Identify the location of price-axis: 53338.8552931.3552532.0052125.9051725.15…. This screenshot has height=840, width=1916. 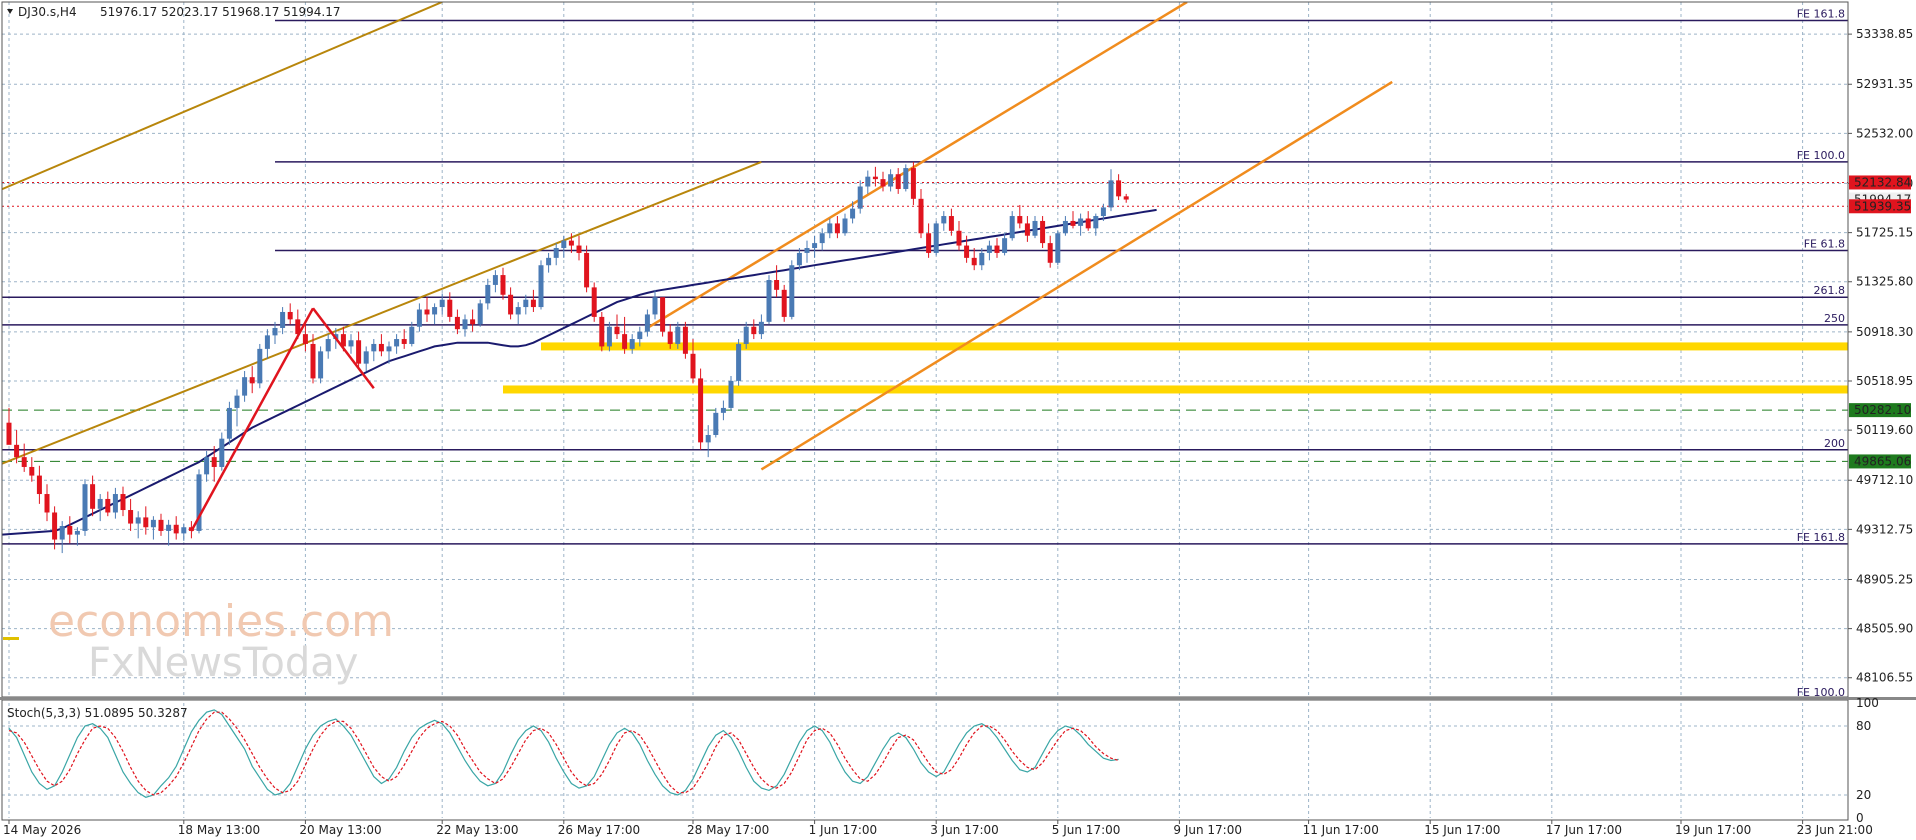
(1880, 356).